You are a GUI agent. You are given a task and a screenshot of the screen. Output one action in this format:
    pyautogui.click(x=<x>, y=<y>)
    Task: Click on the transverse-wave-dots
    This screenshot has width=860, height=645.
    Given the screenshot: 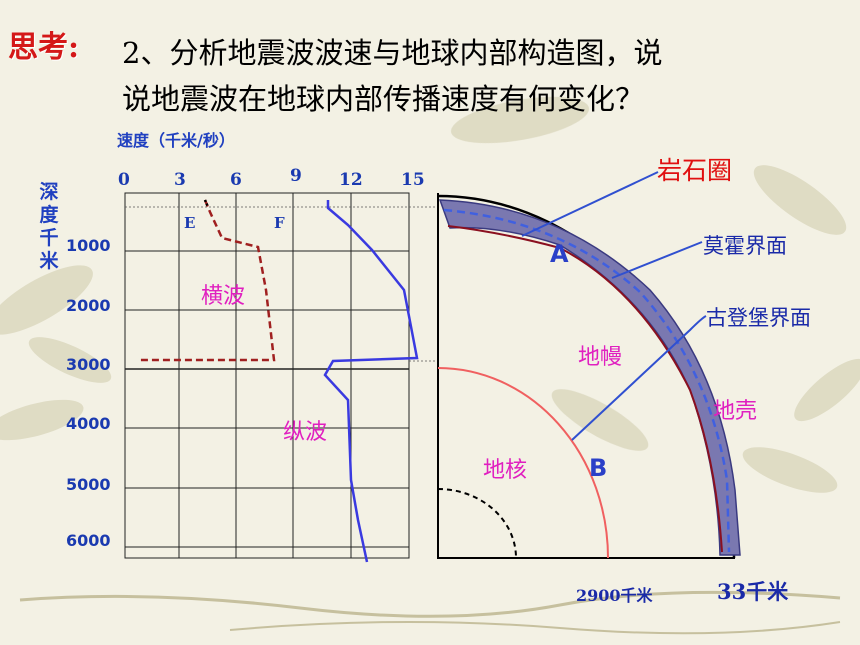 What is the action you would take?
    pyautogui.click(x=206, y=203)
    